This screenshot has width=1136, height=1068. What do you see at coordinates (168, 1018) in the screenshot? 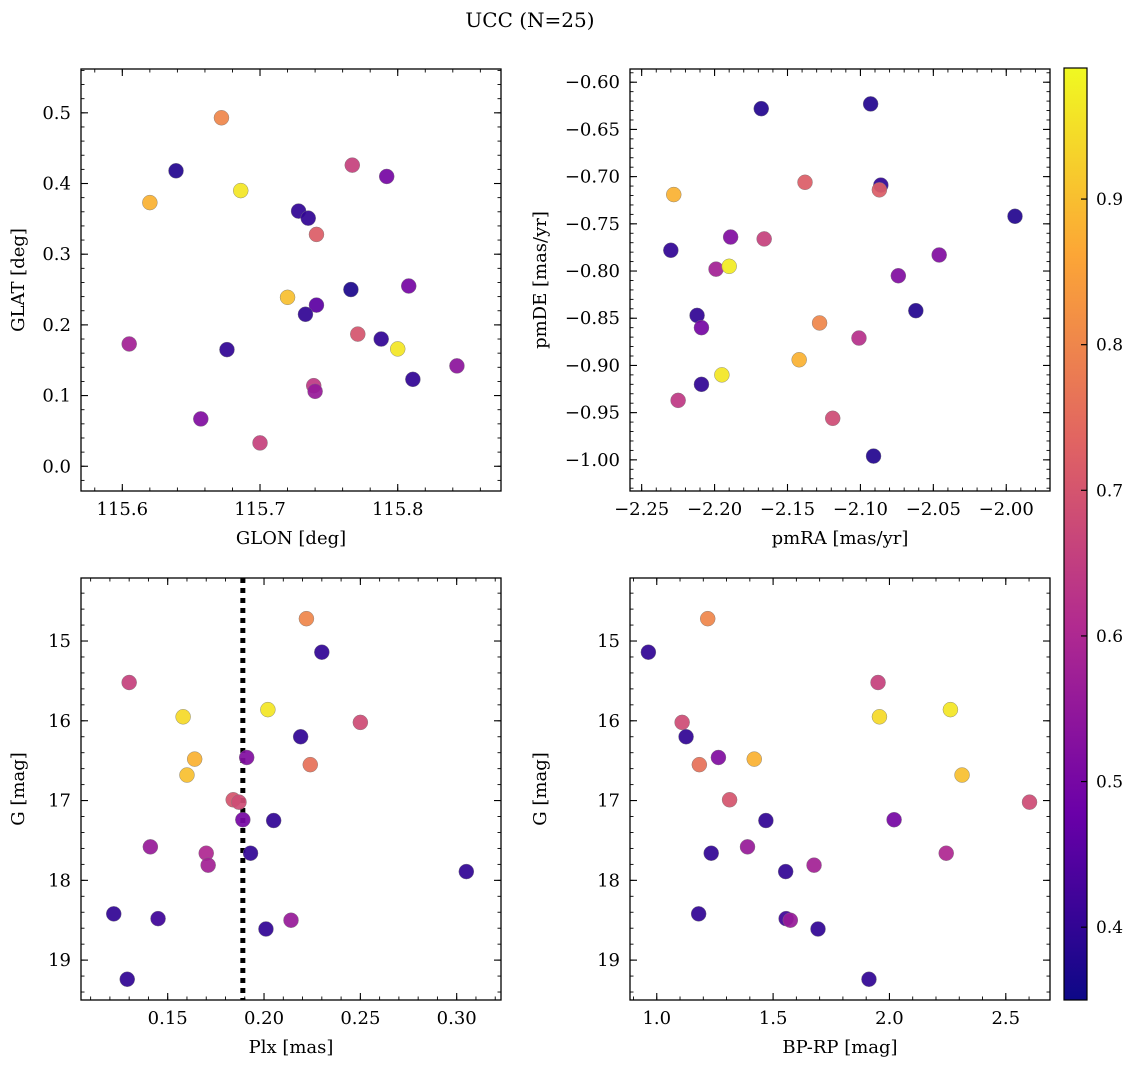
I see `x-tick-label: 0.15` at bounding box center [168, 1018].